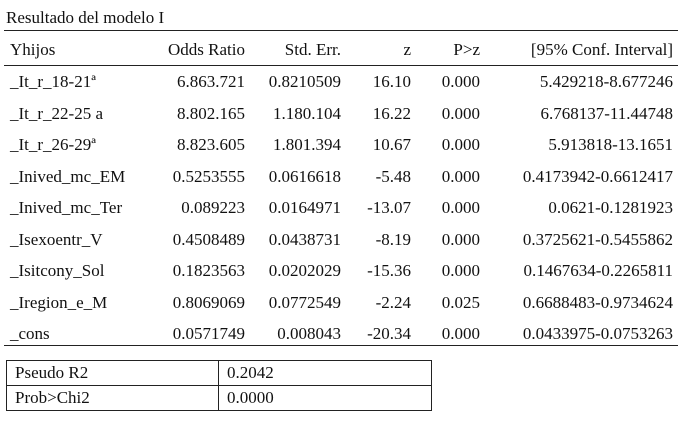 The height and width of the screenshot is (433, 680). I want to click on cell: 0.4173942-0.6612417, so click(597, 176).